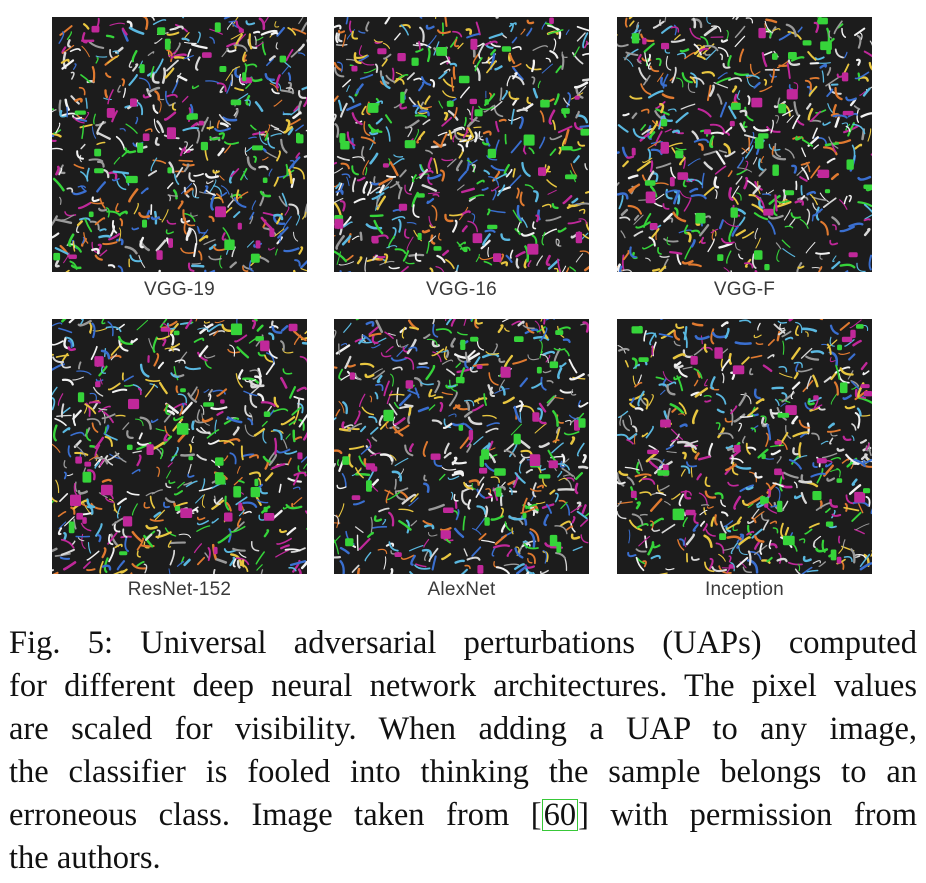 Image resolution: width=926 pixels, height=883 pixels. I want to click on uap-image-resnet152, so click(179, 446).